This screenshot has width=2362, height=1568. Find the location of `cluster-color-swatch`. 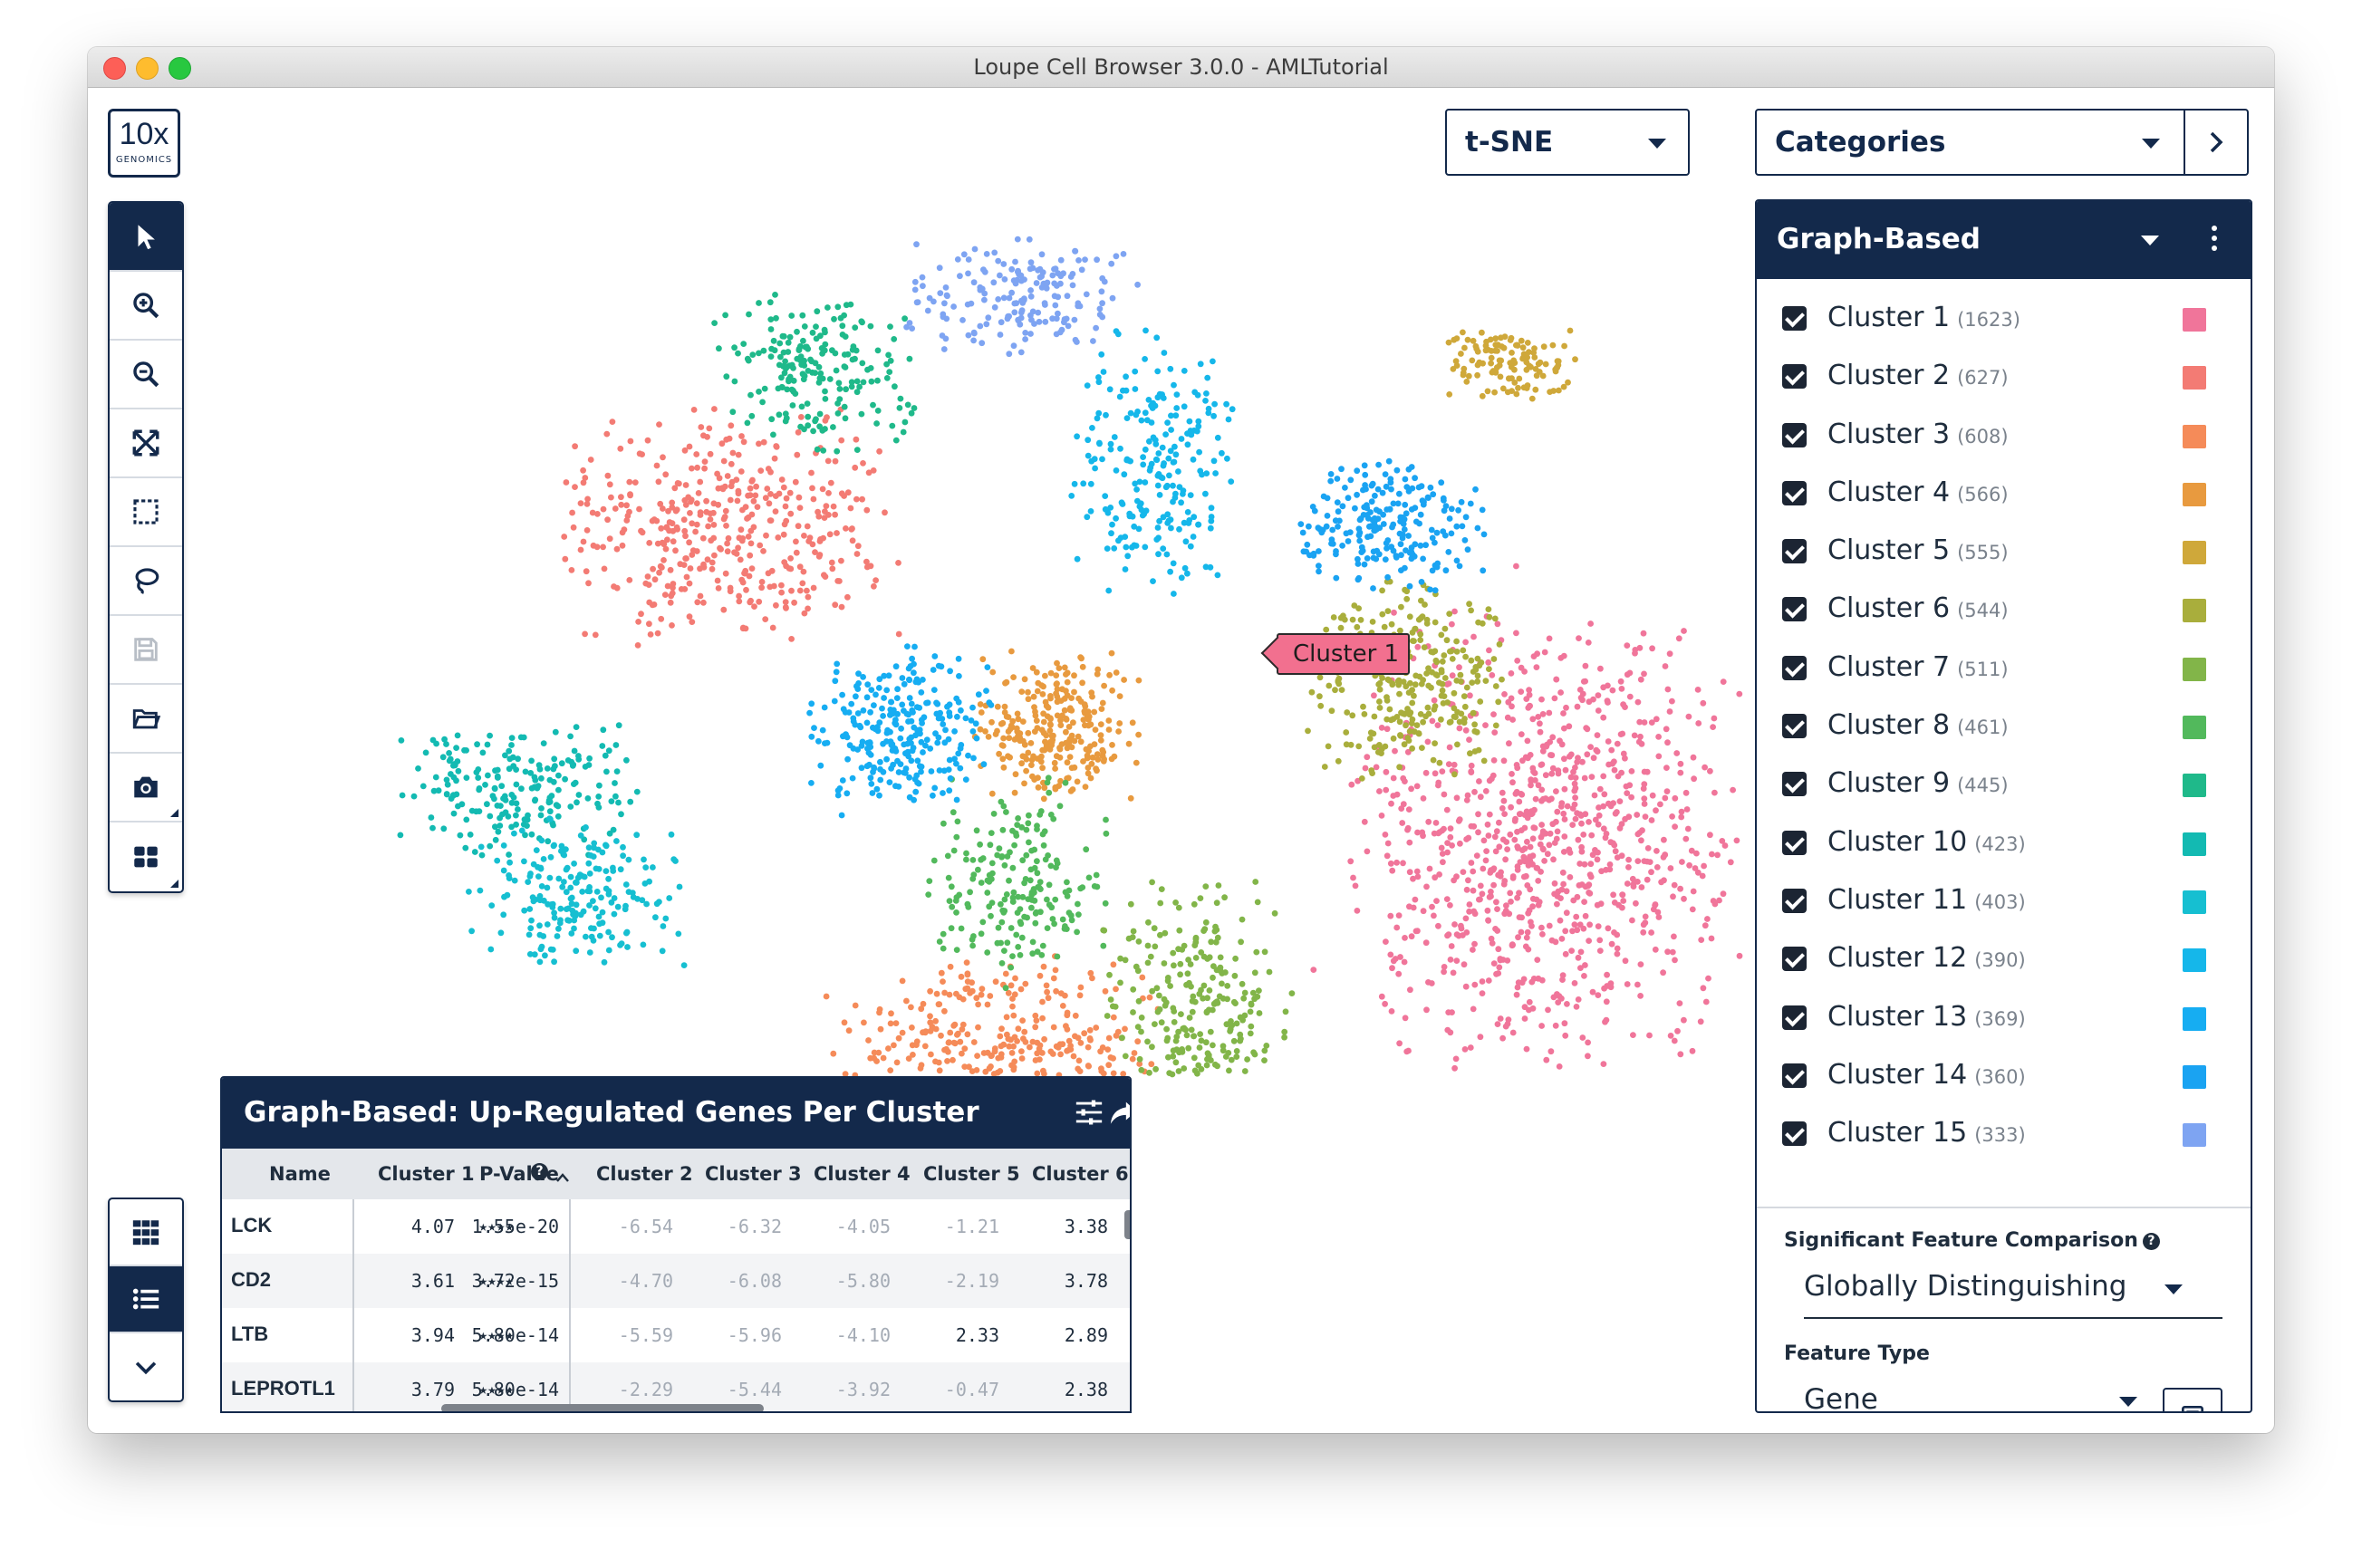

cluster-color-swatch is located at coordinates (2194, 1135).